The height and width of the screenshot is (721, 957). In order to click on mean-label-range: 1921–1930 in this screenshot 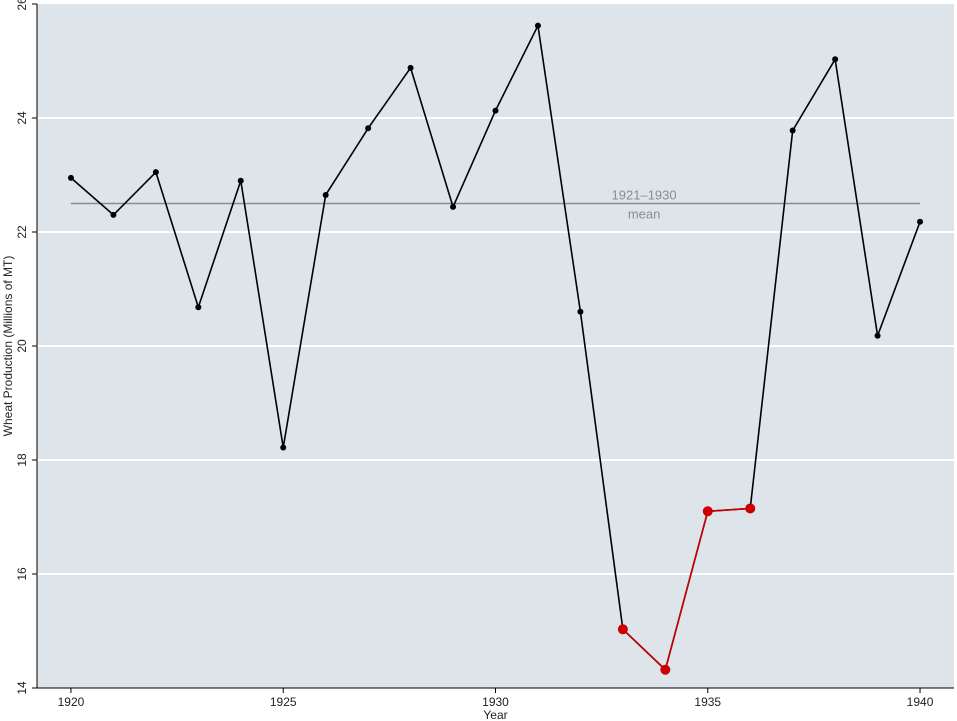, I will do `click(644, 195)`.